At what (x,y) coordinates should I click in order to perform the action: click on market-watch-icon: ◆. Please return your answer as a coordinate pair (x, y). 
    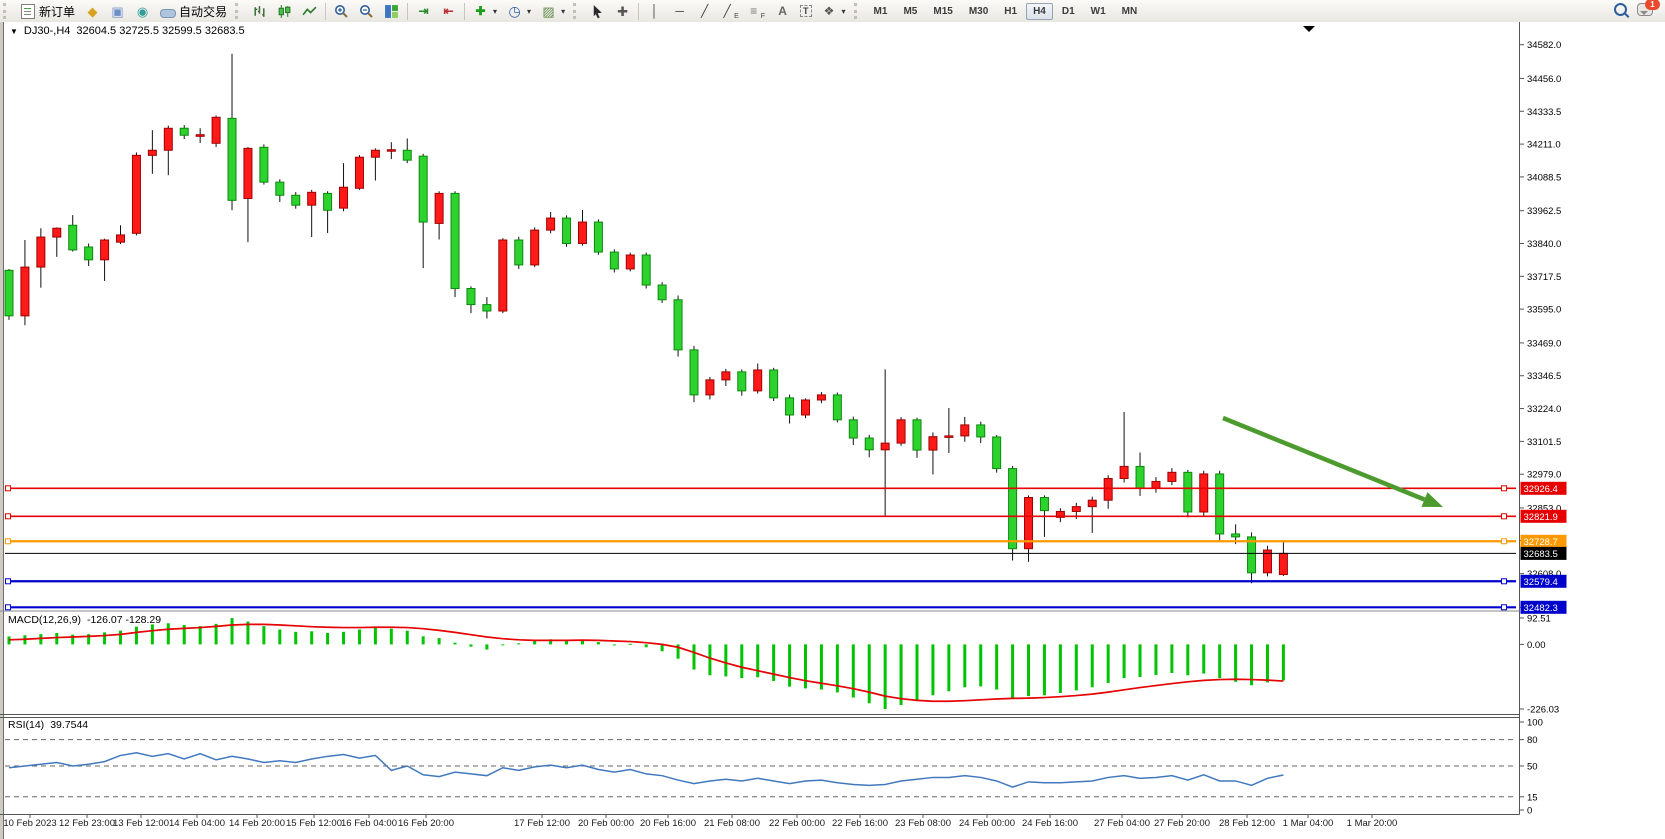
    Looking at the image, I should click on (92, 11).